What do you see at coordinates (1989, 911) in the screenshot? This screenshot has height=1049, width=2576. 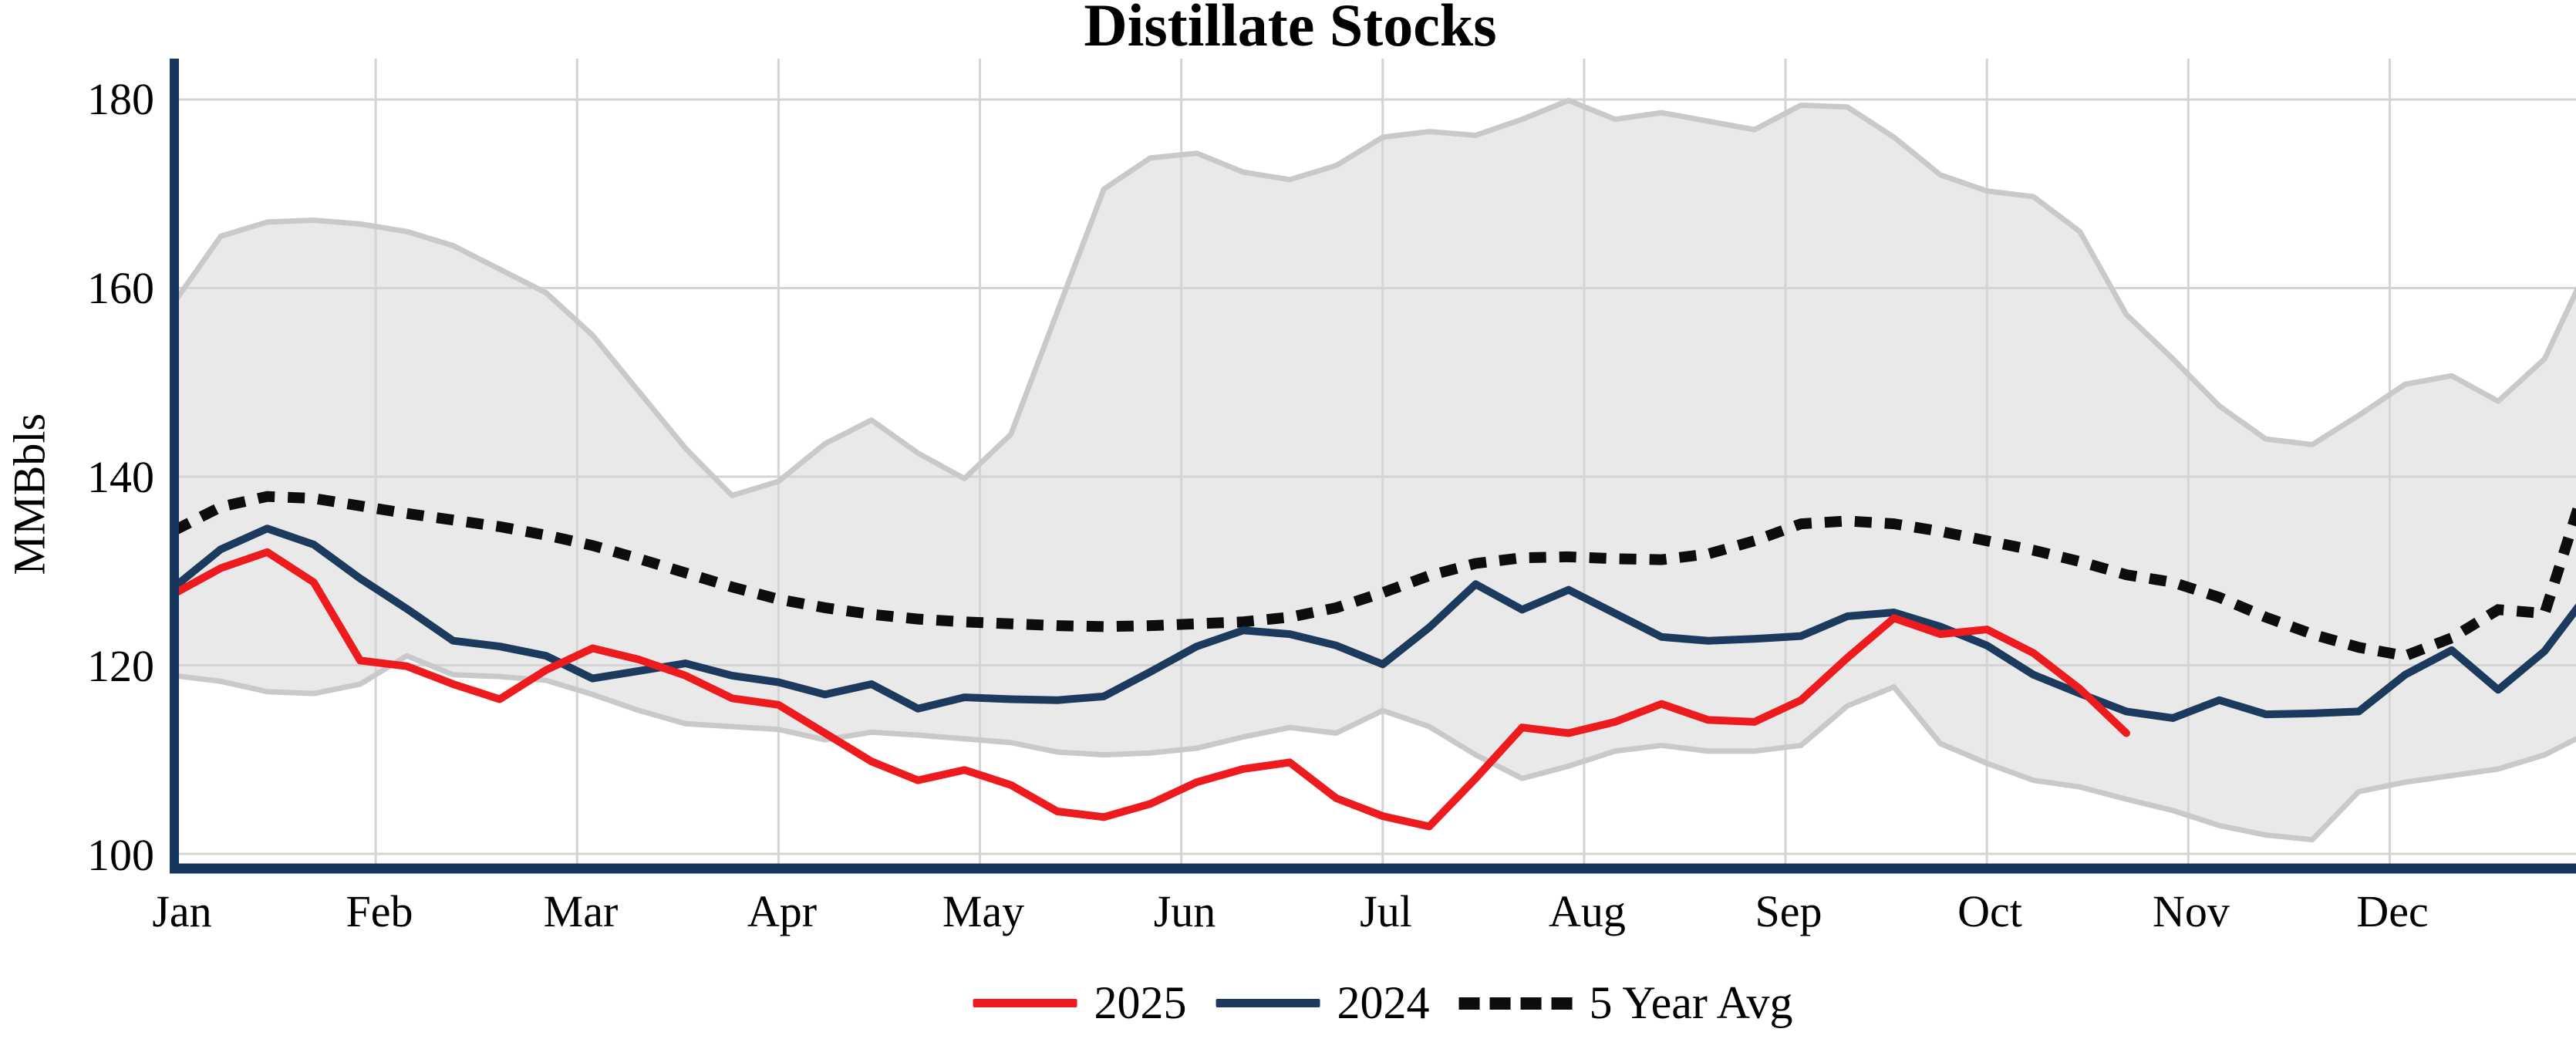 I see `x-tick-oct: Oct` at bounding box center [1989, 911].